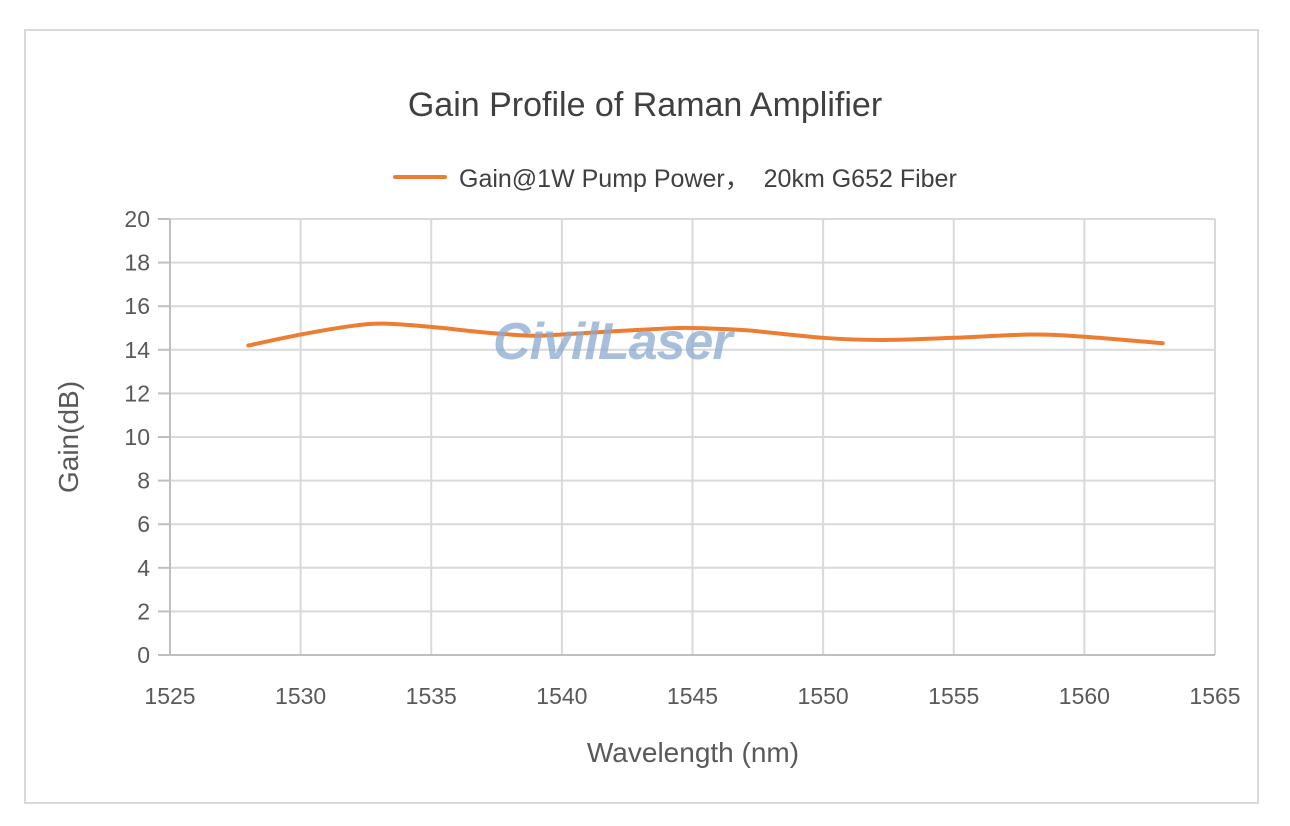  I want to click on y-tick-label: 8, so click(143, 481).